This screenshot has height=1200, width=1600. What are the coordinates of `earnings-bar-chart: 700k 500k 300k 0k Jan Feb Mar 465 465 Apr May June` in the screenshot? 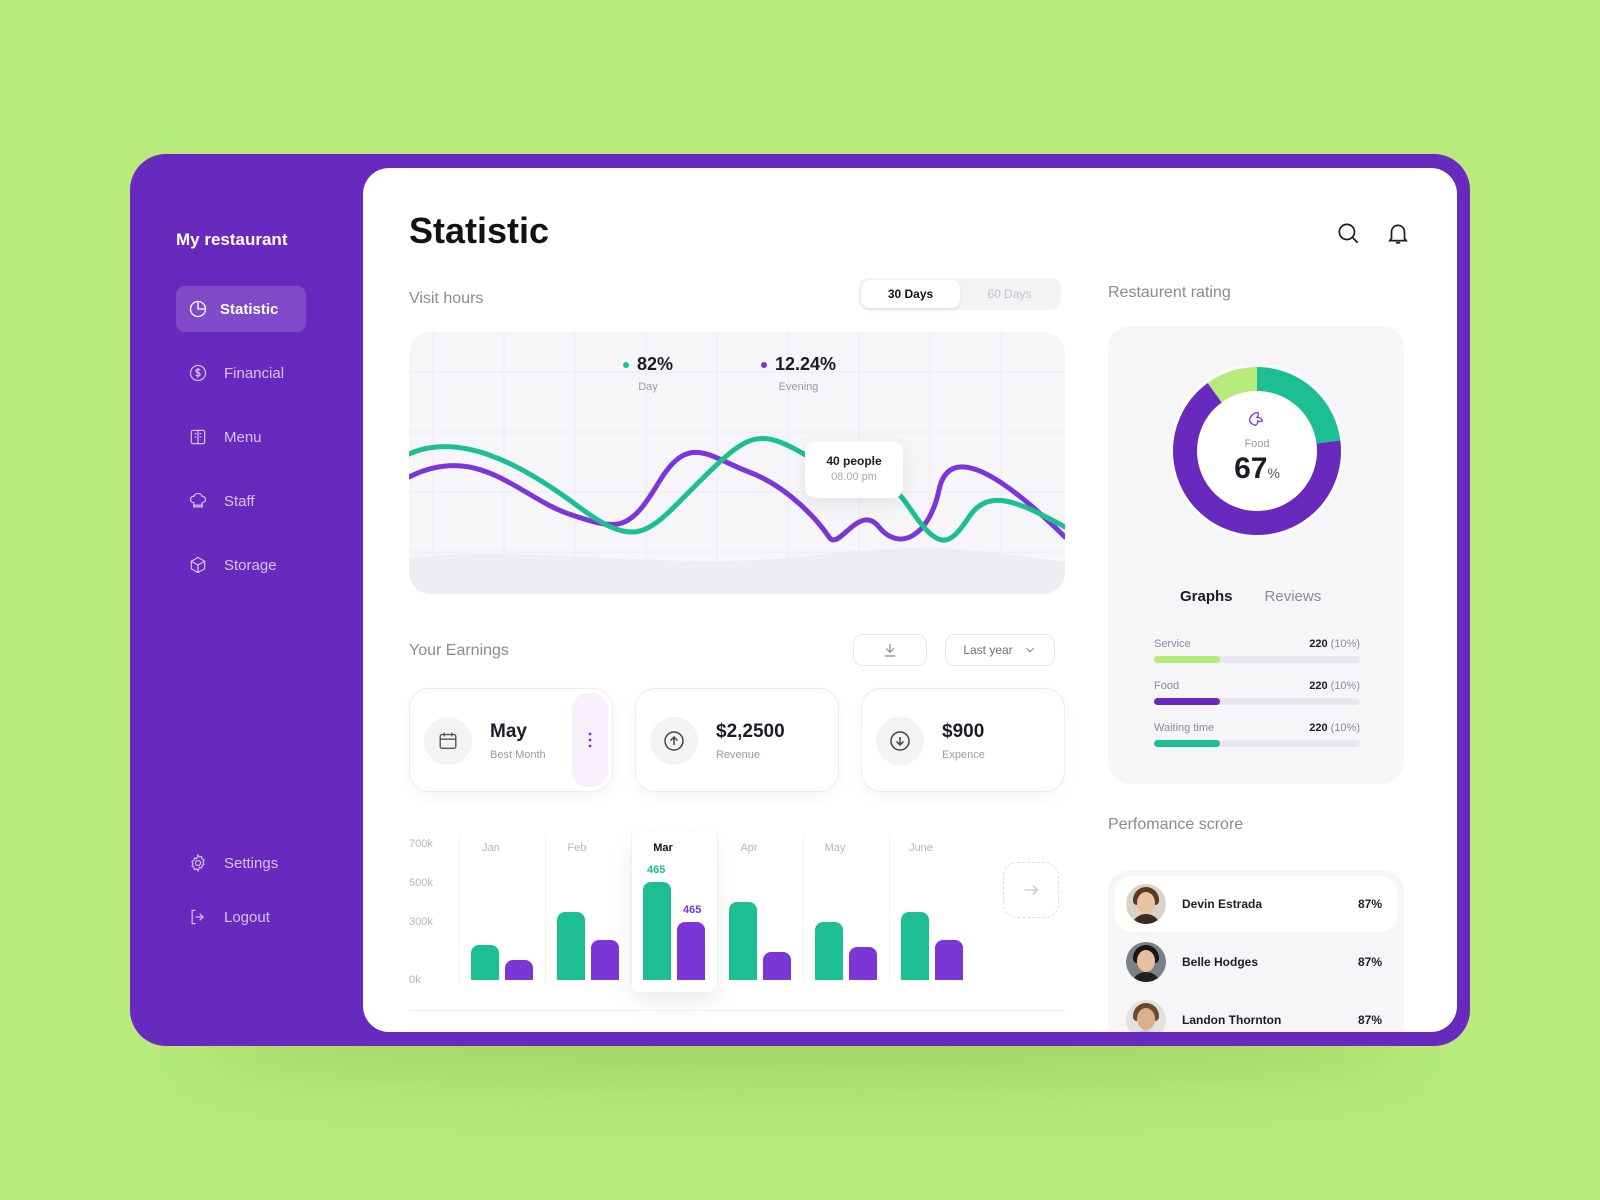 It's located at (737, 924).